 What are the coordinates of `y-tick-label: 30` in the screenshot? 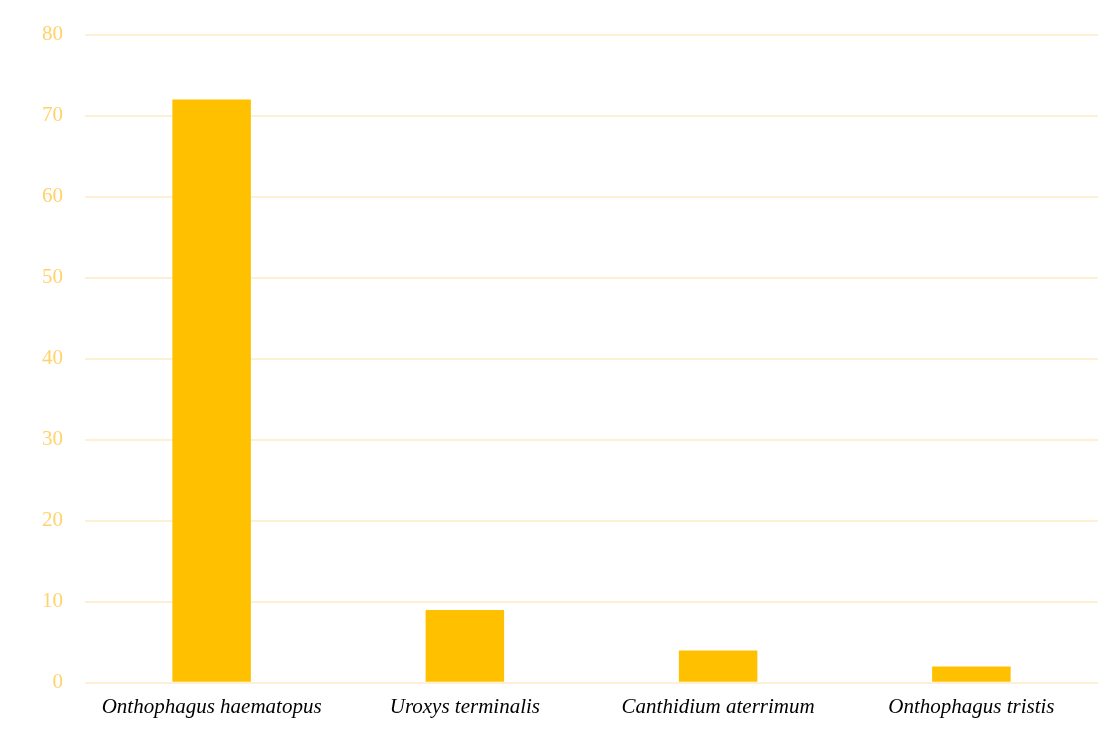 It's located at (52, 438).